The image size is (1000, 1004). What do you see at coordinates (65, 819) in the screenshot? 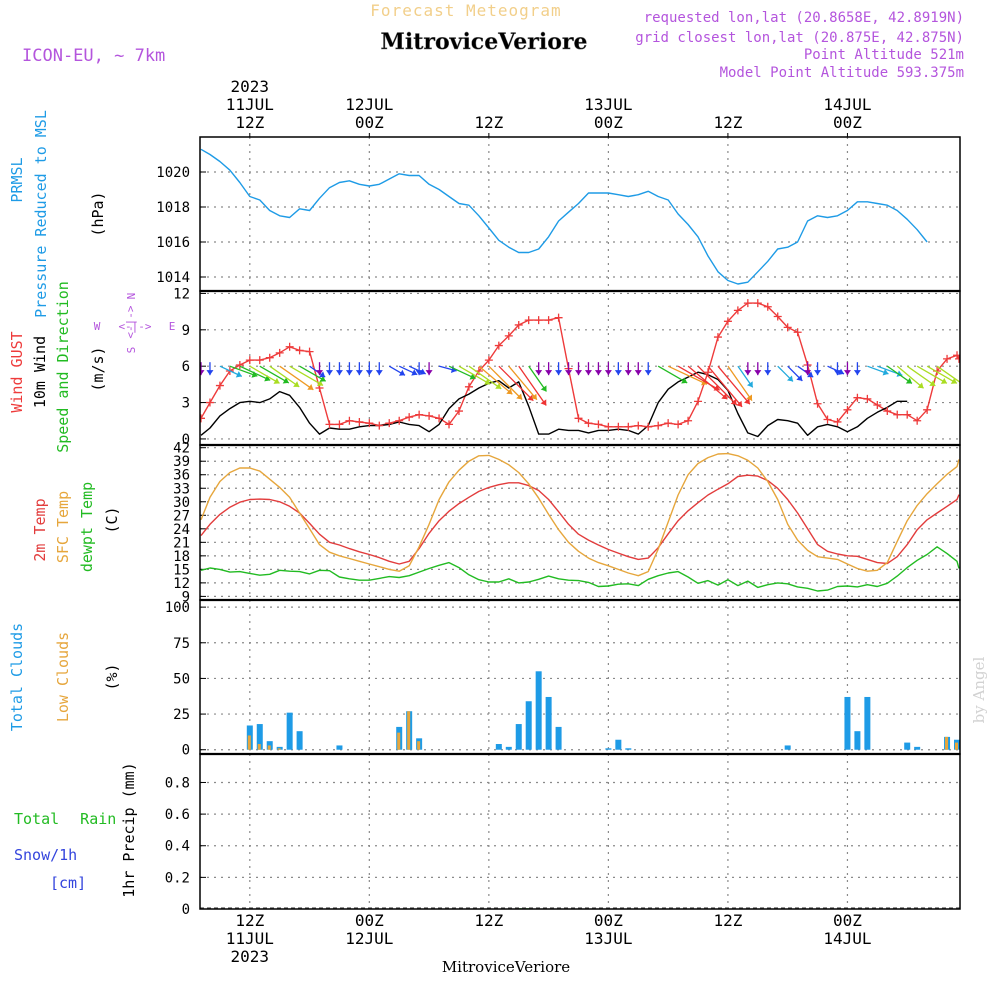
I see `label-total-rain: Total Rain` at bounding box center [65, 819].